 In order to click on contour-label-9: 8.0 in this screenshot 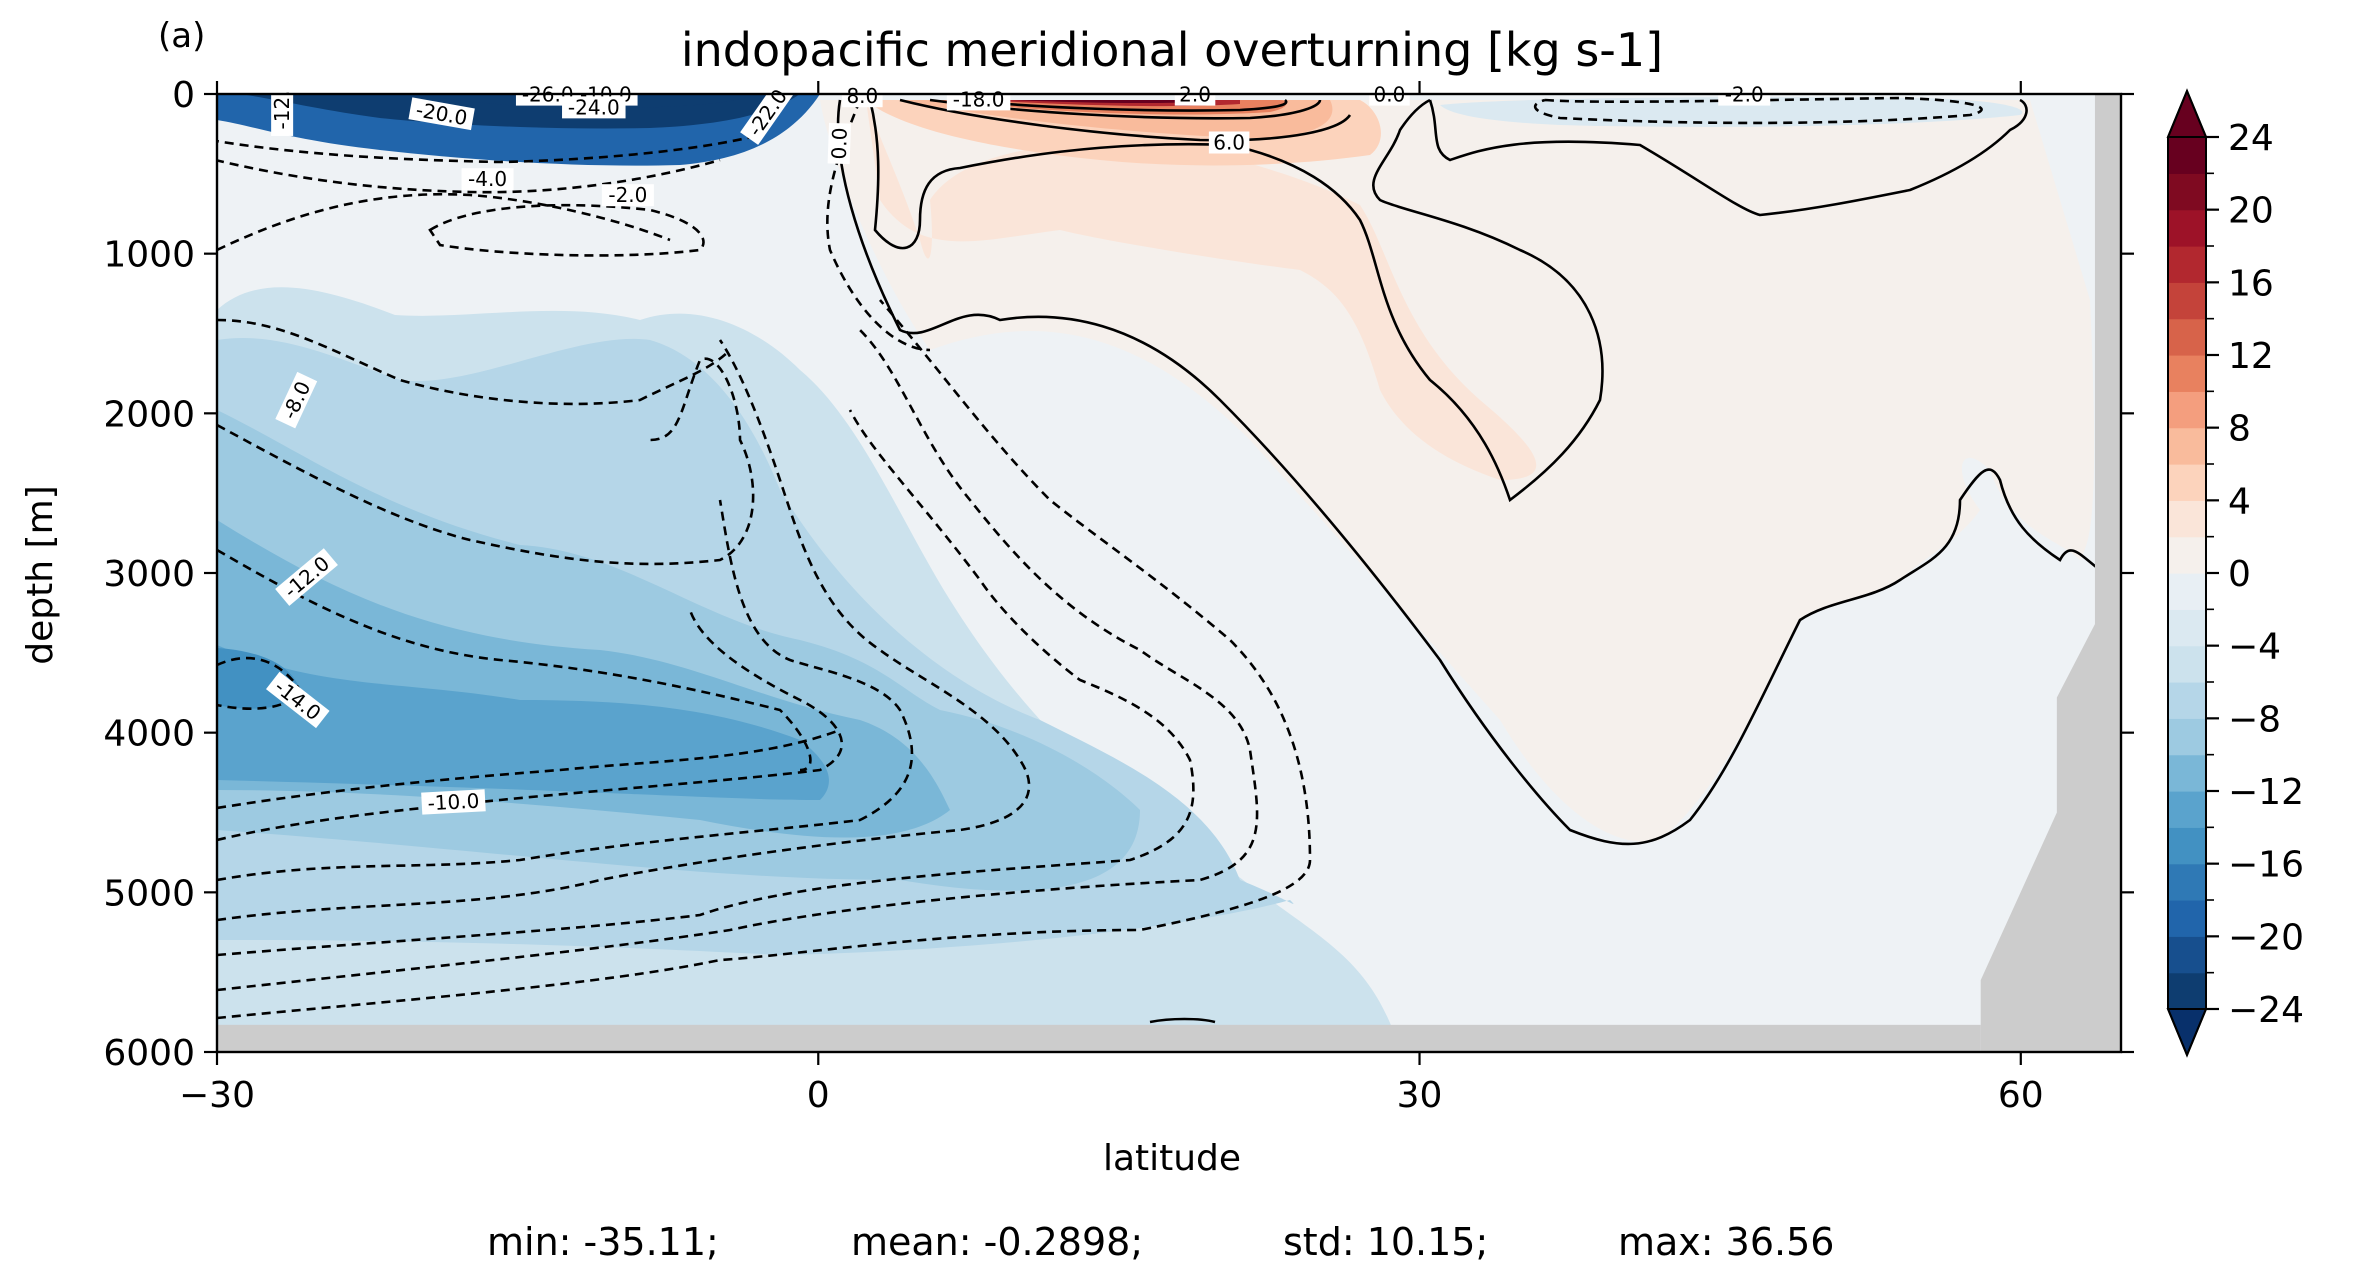, I will do `click(862, 96)`.